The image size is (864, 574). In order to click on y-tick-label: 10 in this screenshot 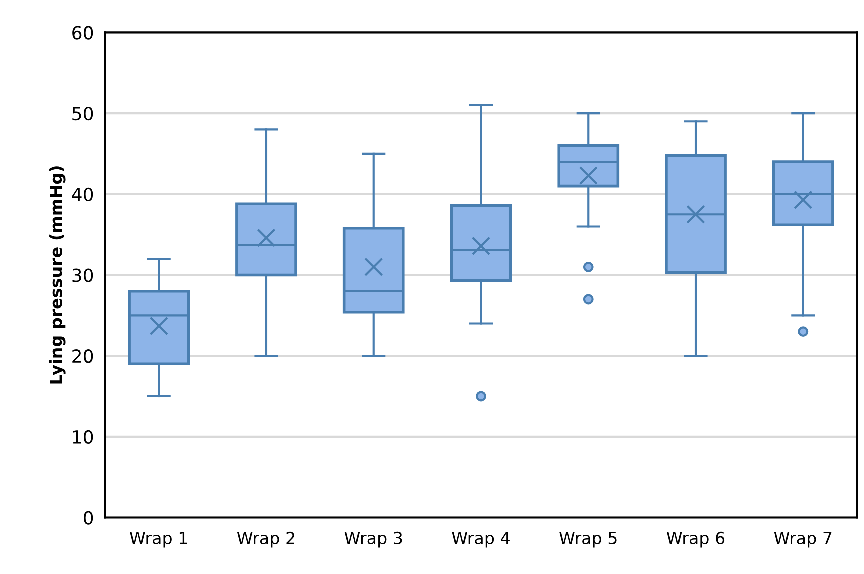, I will do `click(83, 437)`.